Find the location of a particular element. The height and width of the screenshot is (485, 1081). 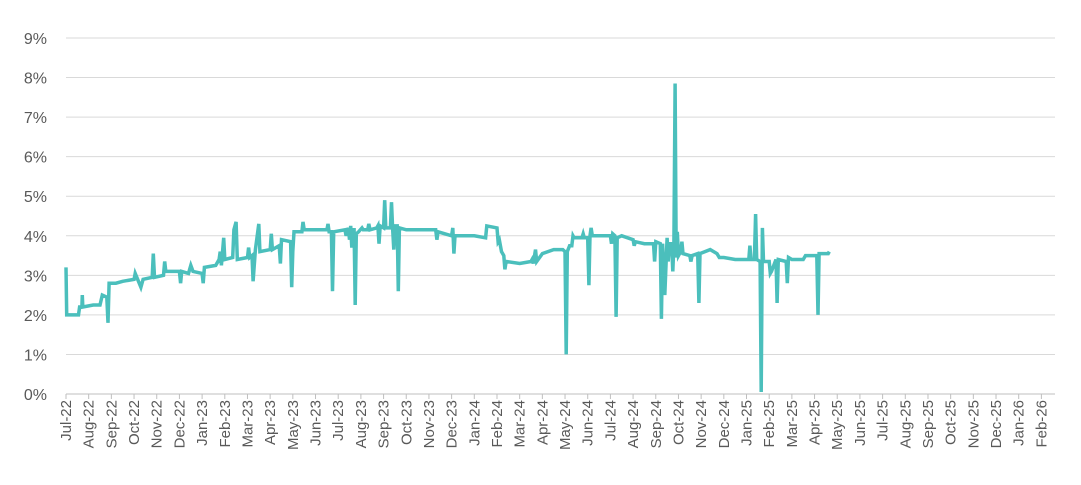

x-tick-label: May-24 is located at coordinates (565, 425).